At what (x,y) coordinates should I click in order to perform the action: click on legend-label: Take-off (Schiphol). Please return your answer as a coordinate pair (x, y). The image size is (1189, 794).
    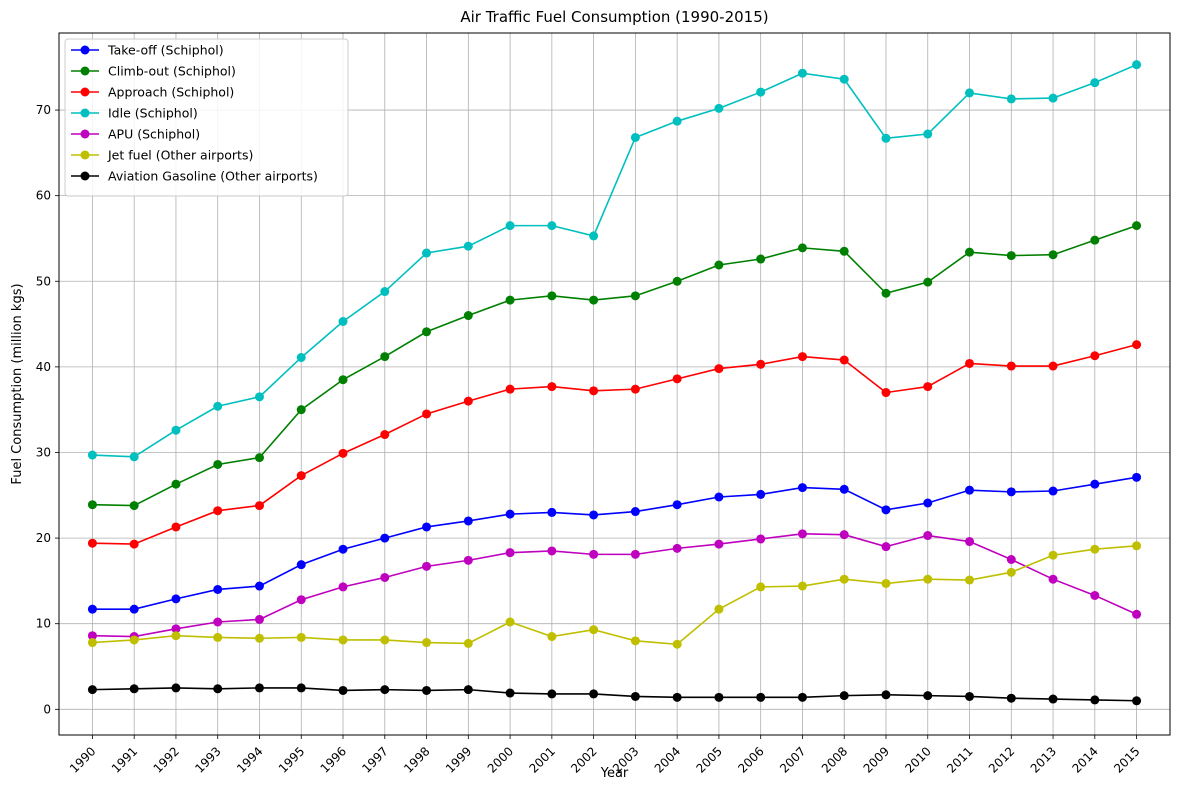
    Looking at the image, I should click on (165, 50).